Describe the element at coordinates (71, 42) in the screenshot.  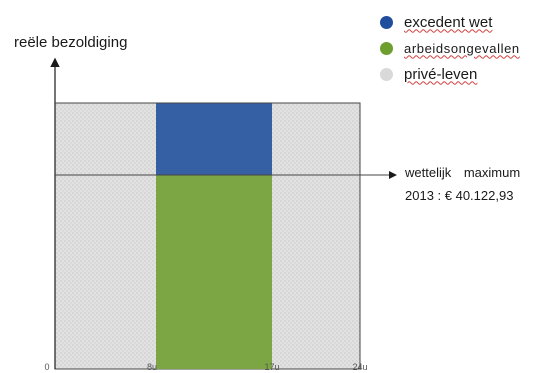
I see `y-axis-label: reële bezoldiging` at that location.